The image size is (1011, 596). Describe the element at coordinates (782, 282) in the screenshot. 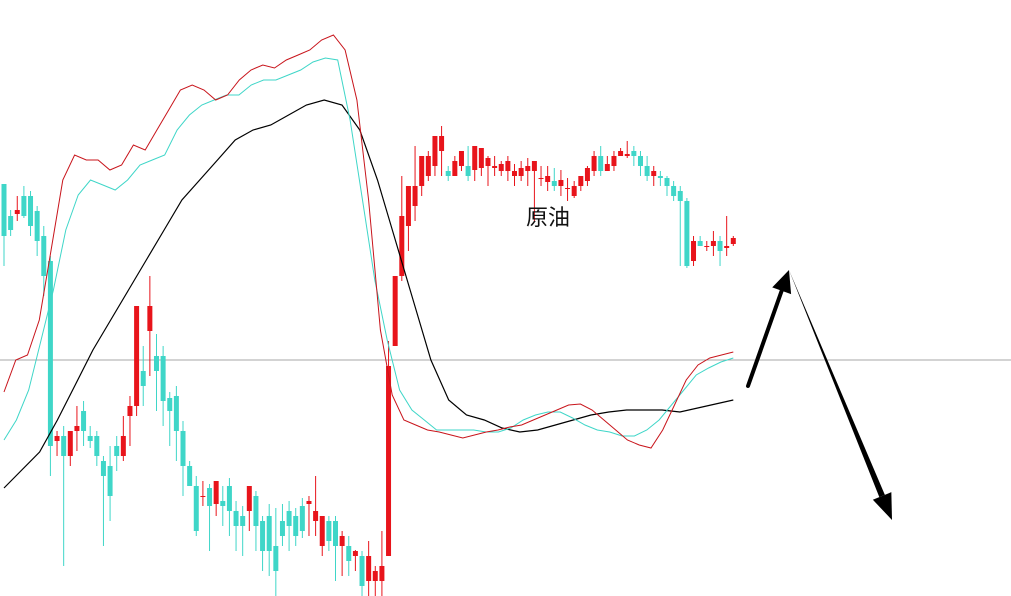

I see `arrow-up-head` at that location.